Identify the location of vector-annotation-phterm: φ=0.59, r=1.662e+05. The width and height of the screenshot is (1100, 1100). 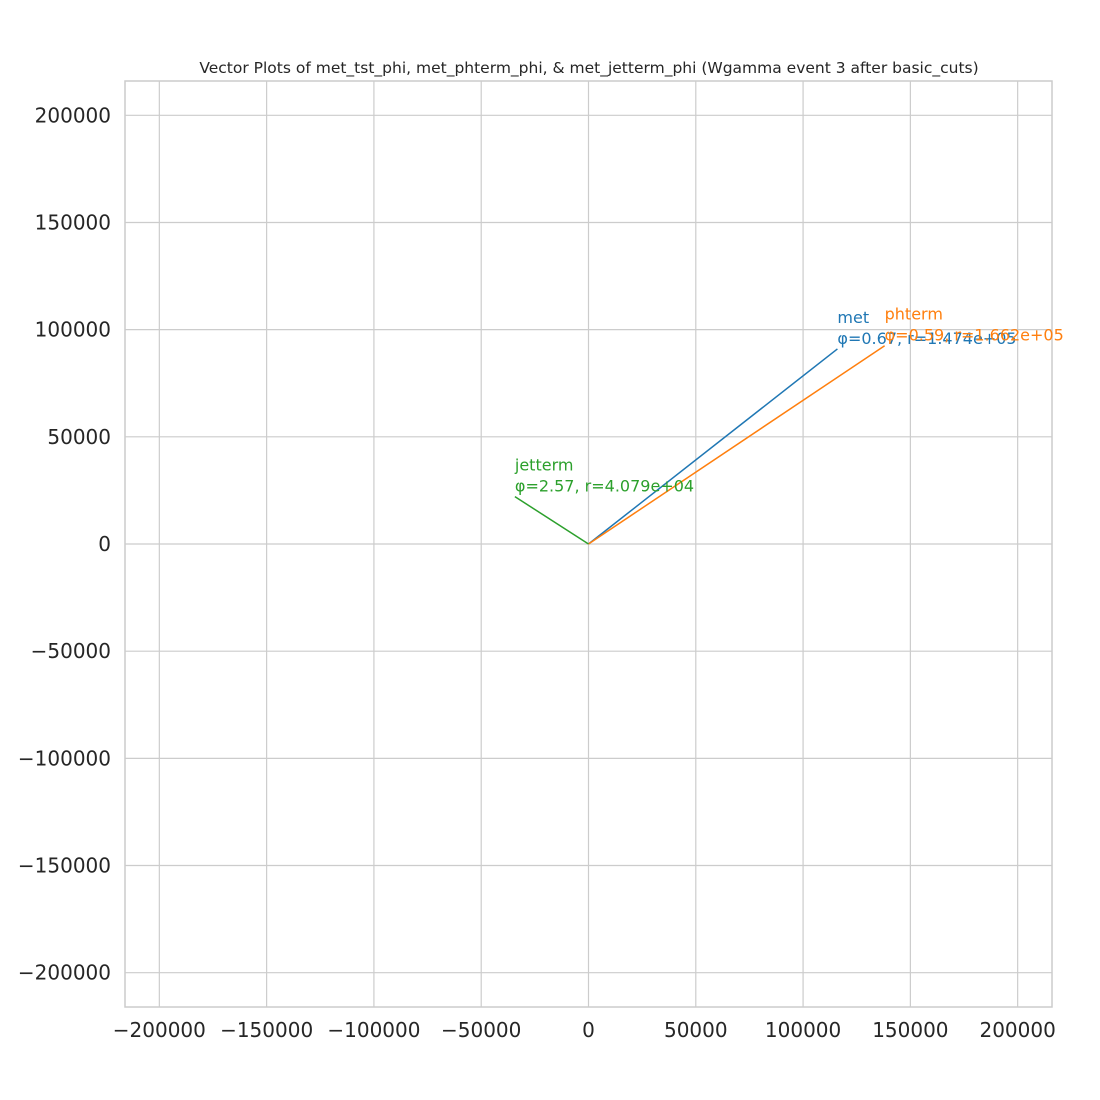
(974, 335).